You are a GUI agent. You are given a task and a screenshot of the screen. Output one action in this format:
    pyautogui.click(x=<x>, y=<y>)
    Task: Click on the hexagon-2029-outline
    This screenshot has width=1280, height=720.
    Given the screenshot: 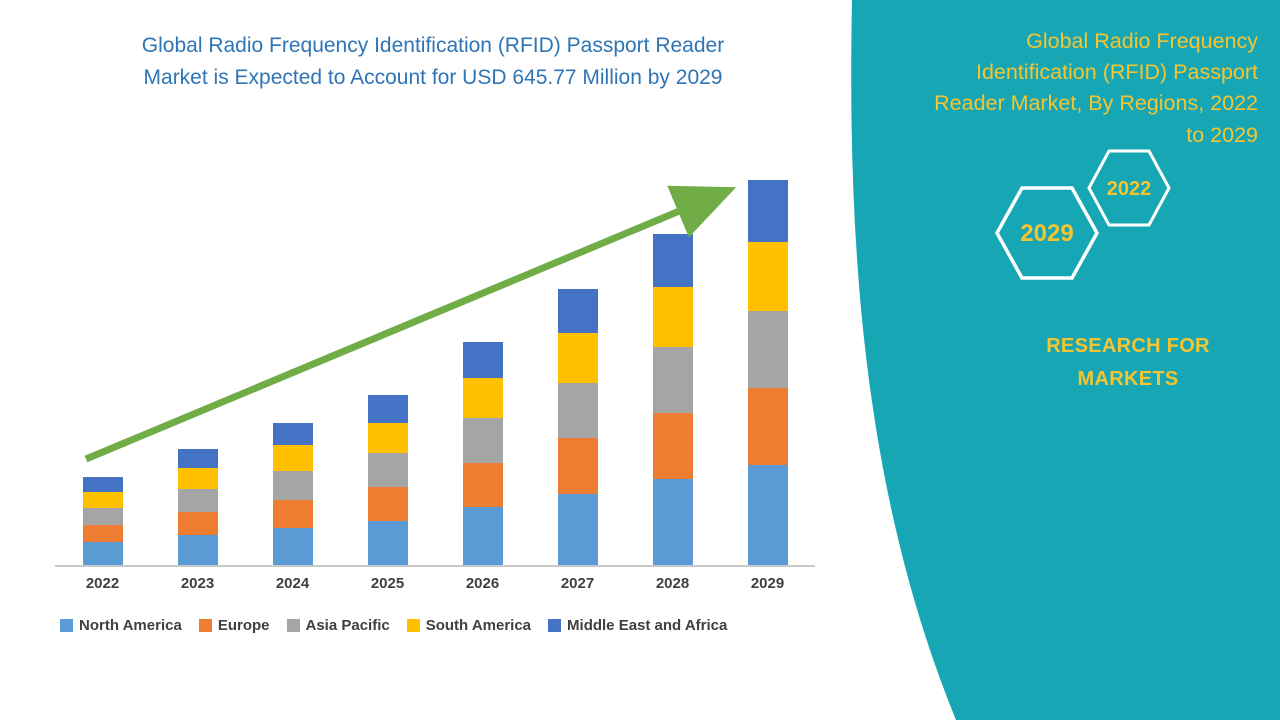 What is the action you would take?
    pyautogui.click(x=1047, y=233)
    